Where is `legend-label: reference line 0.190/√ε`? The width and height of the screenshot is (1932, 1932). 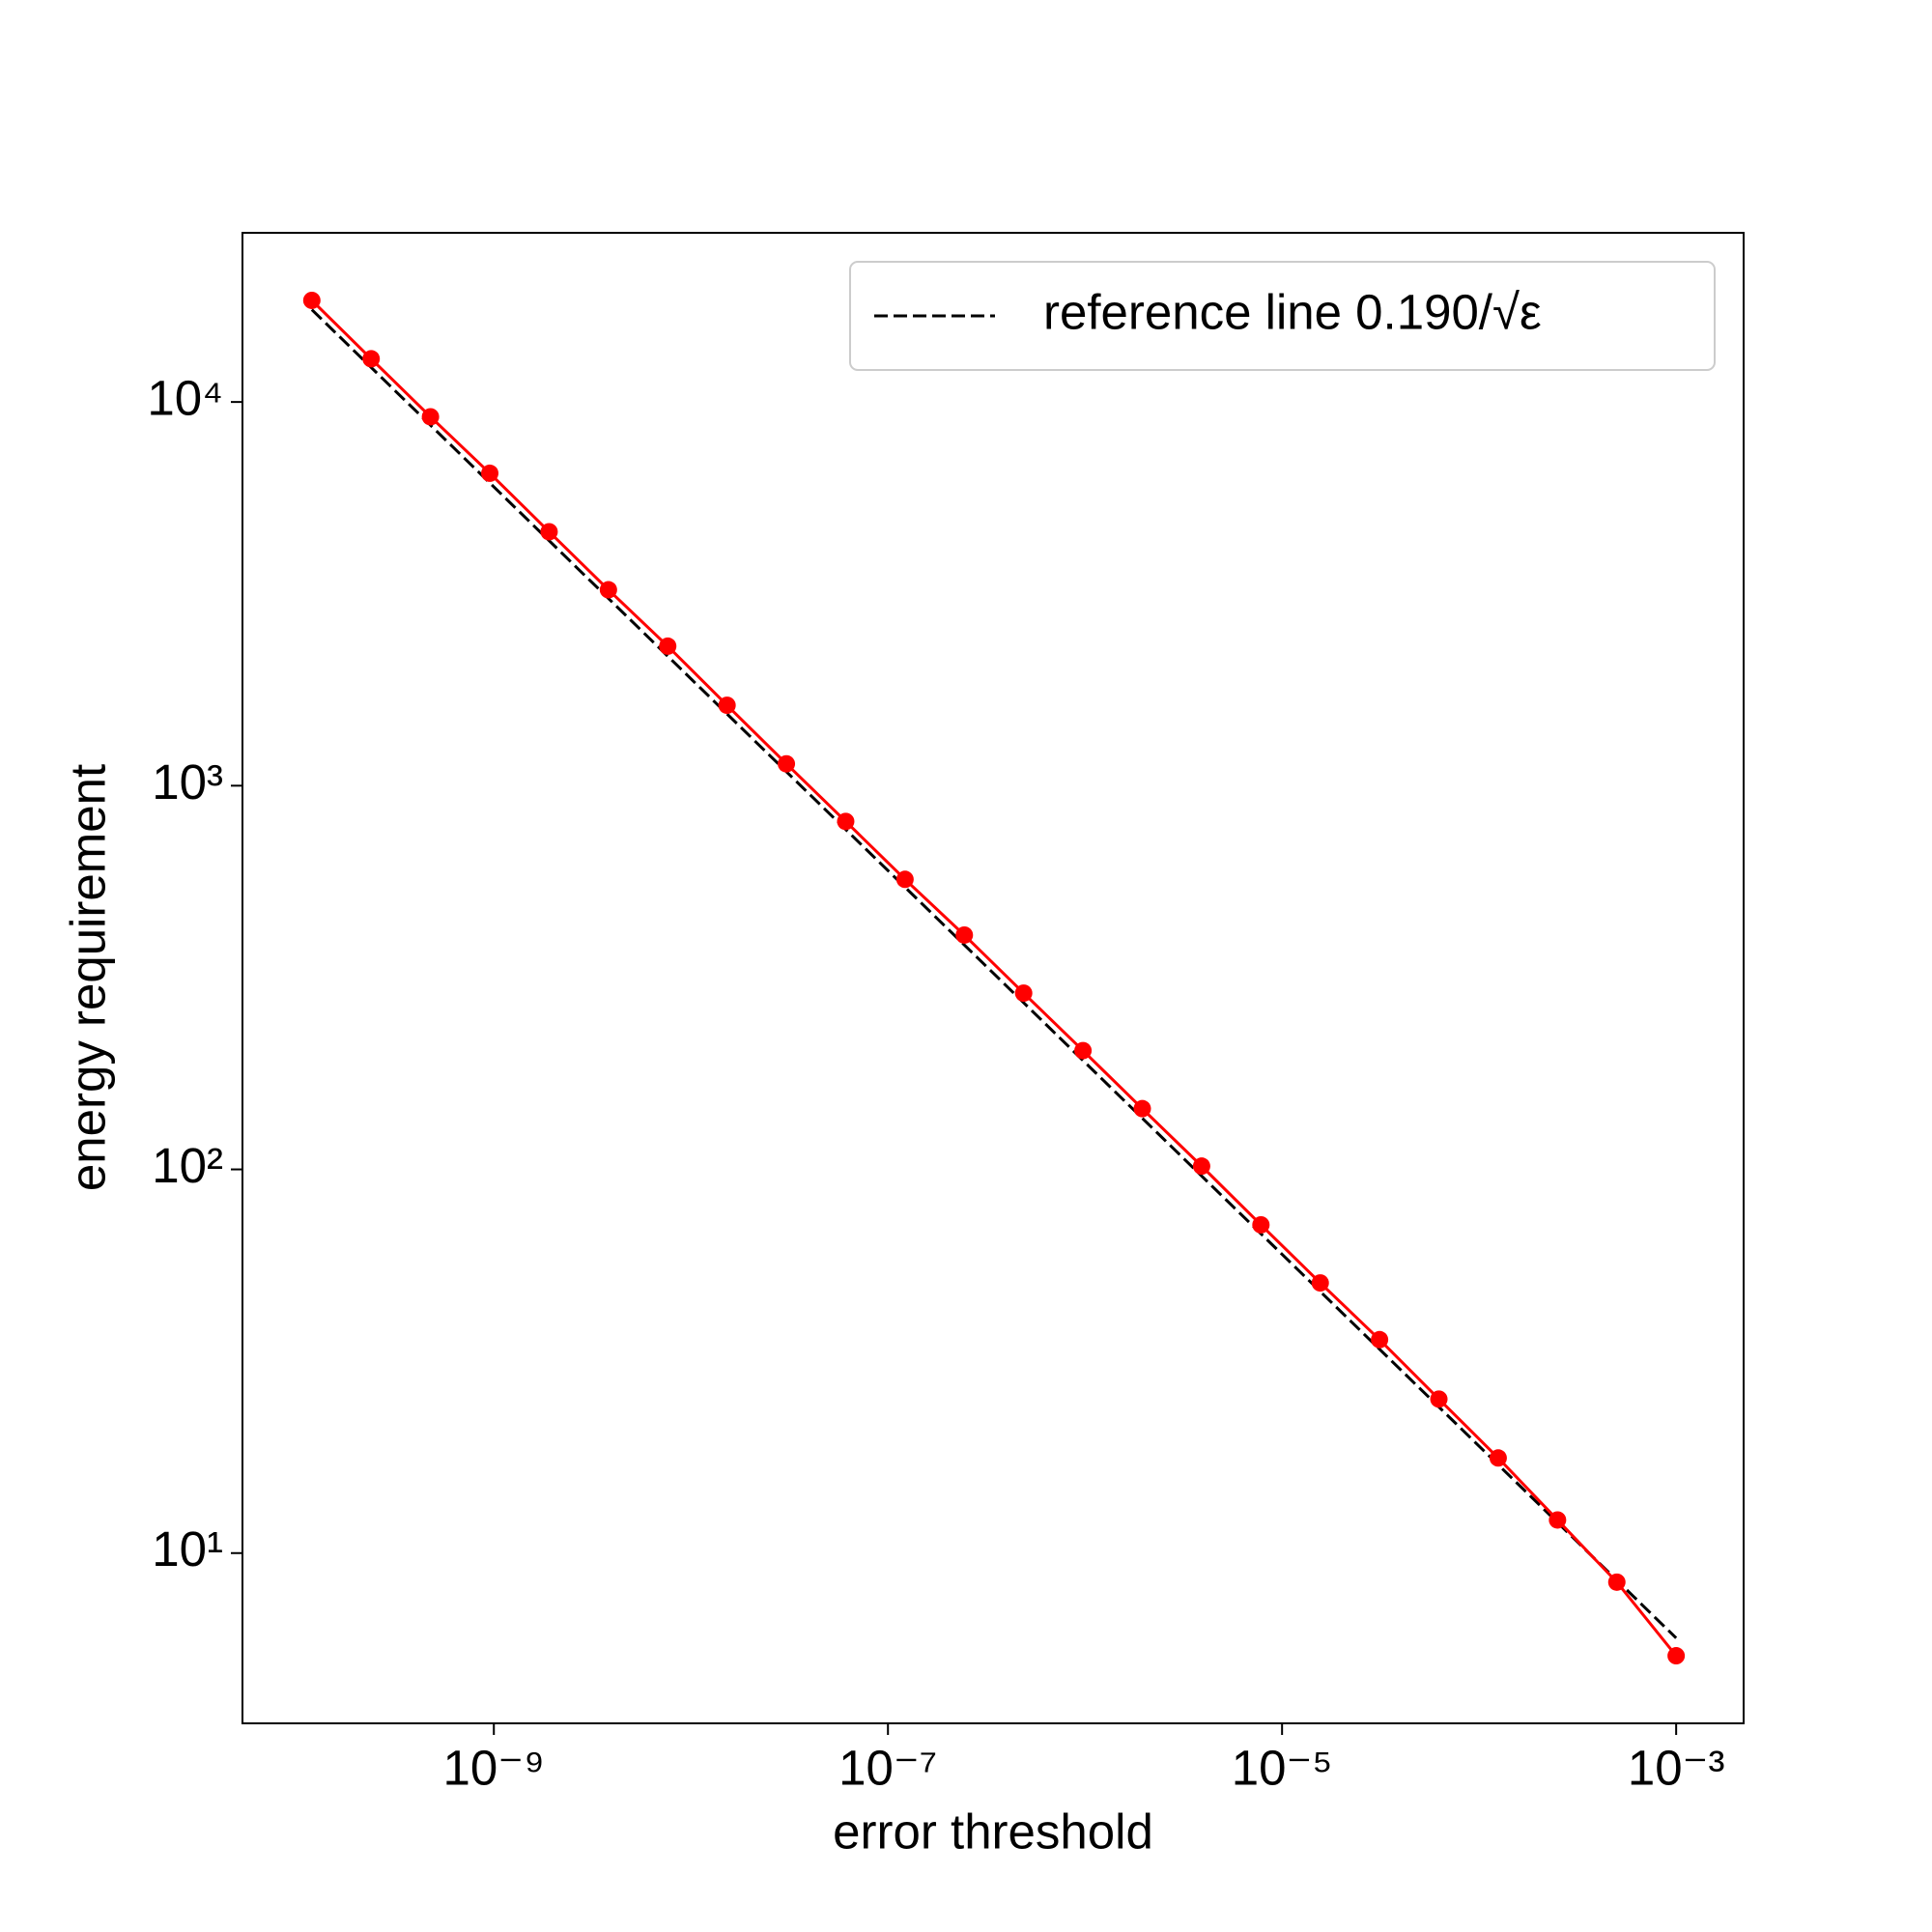 legend-label: reference line 0.190/√ε is located at coordinates (1292, 311).